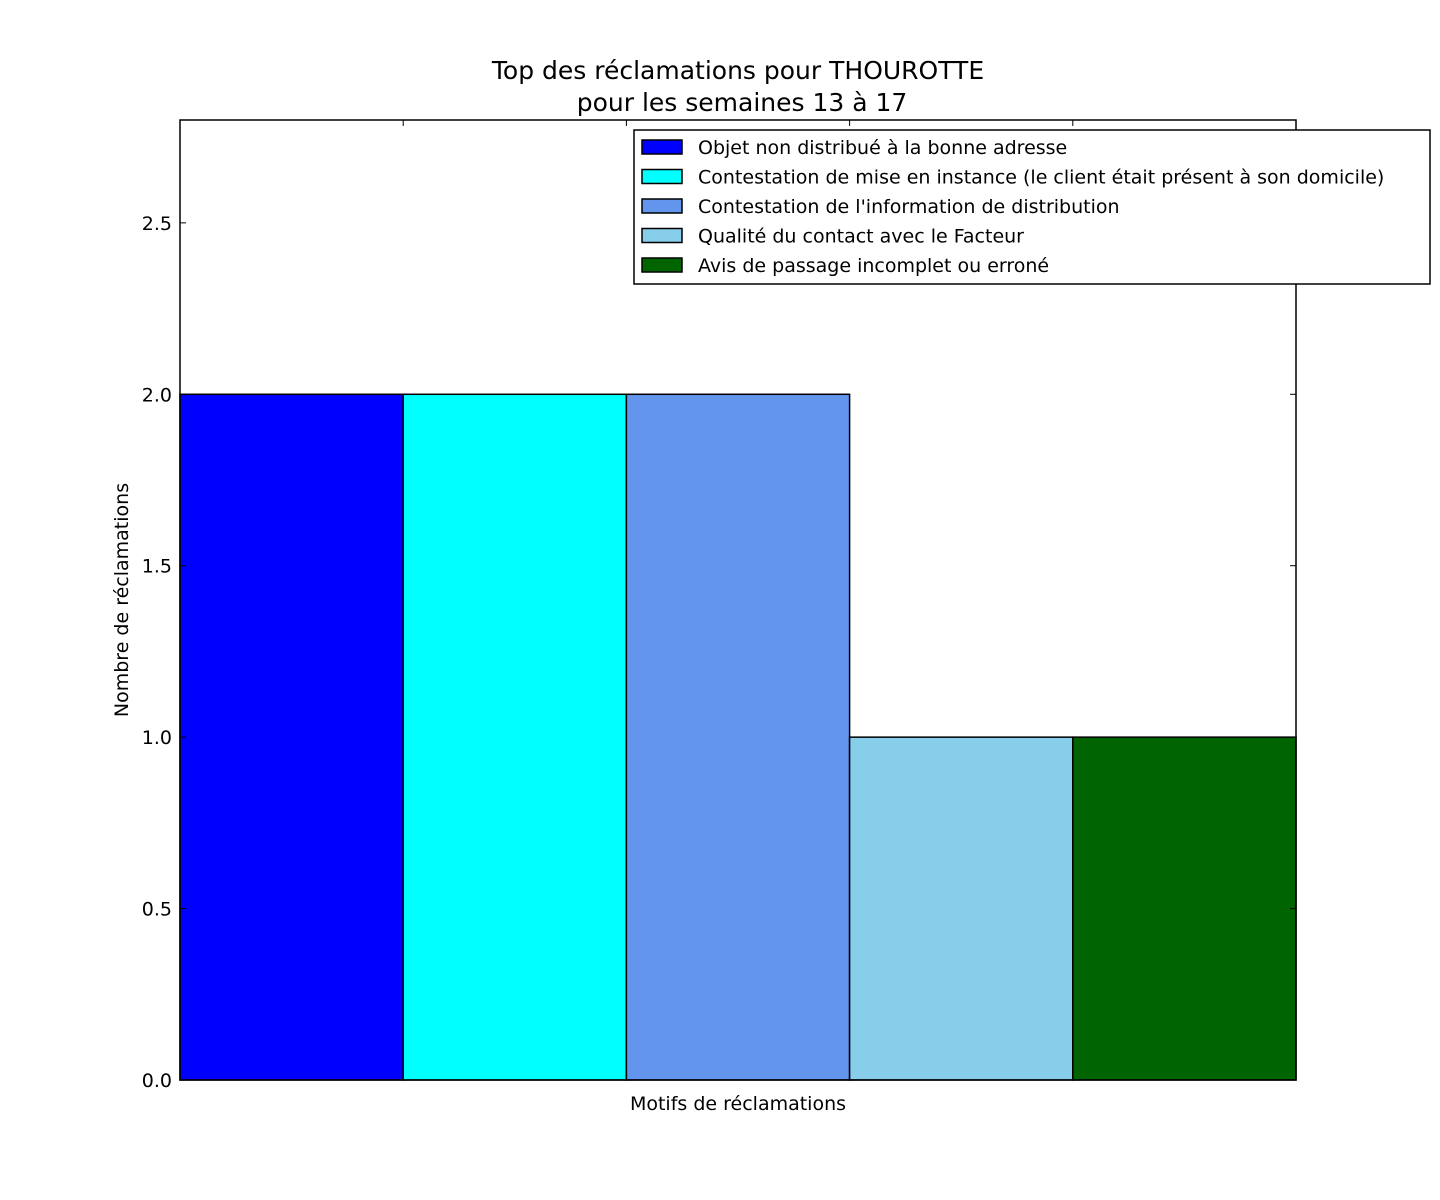 This screenshot has width=1440, height=1200. Describe the element at coordinates (157, 1081) in the screenshot. I see `y-tick-label: 0.0` at that location.